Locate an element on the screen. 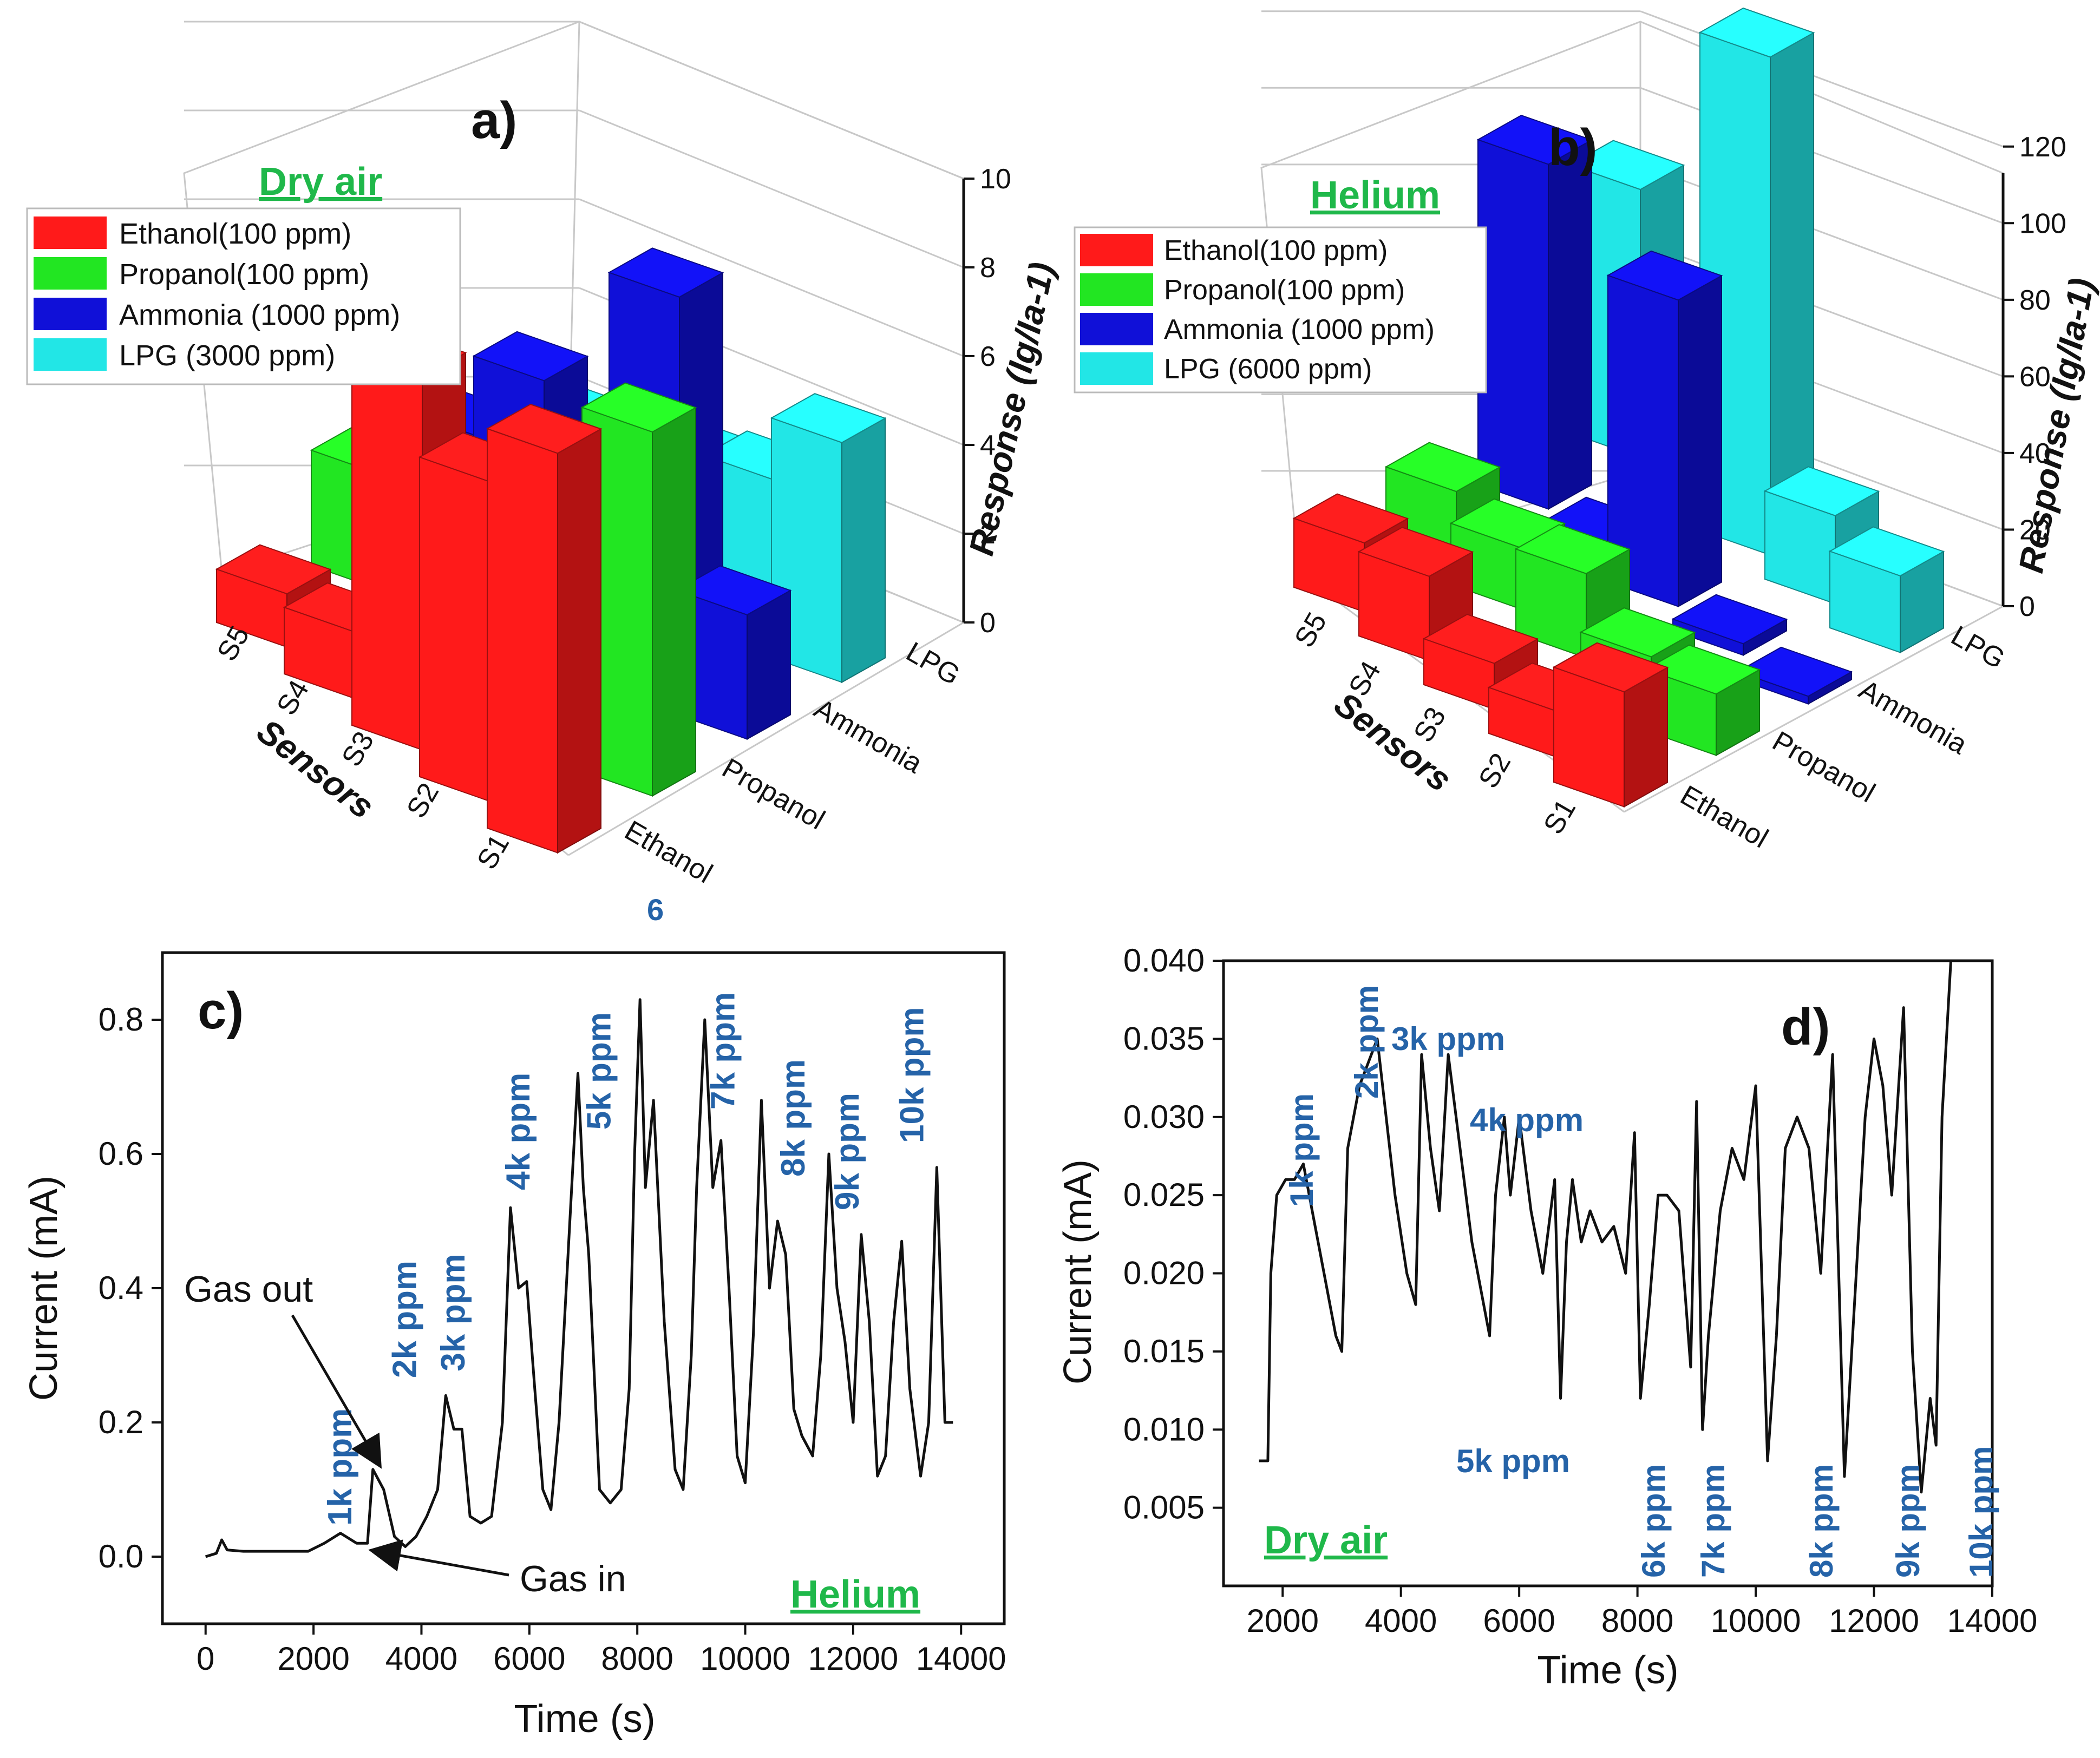  panel-a-z-tick-label: 2 is located at coordinates (988, 534).